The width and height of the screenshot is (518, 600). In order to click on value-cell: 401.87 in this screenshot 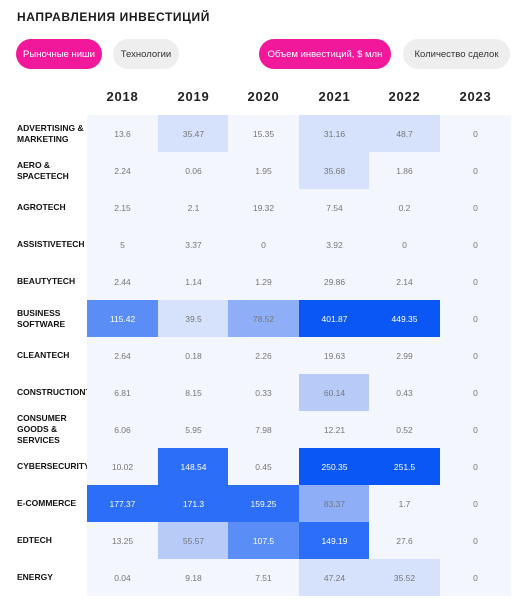, I will do `click(334, 318)`.